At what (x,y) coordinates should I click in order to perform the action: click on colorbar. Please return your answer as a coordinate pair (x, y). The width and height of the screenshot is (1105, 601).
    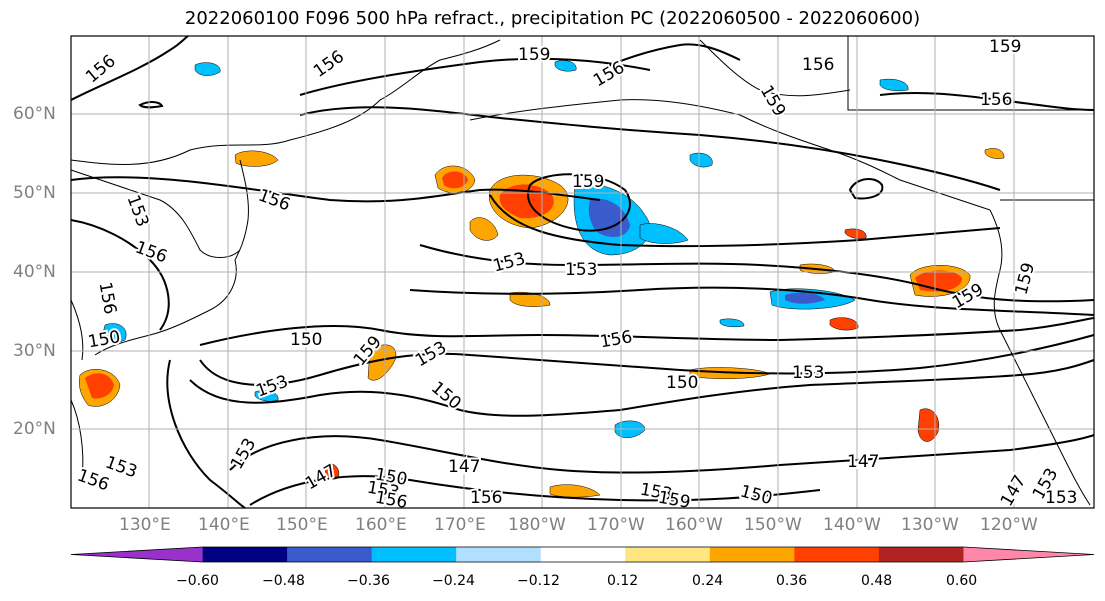
    Looking at the image, I should click on (582, 554).